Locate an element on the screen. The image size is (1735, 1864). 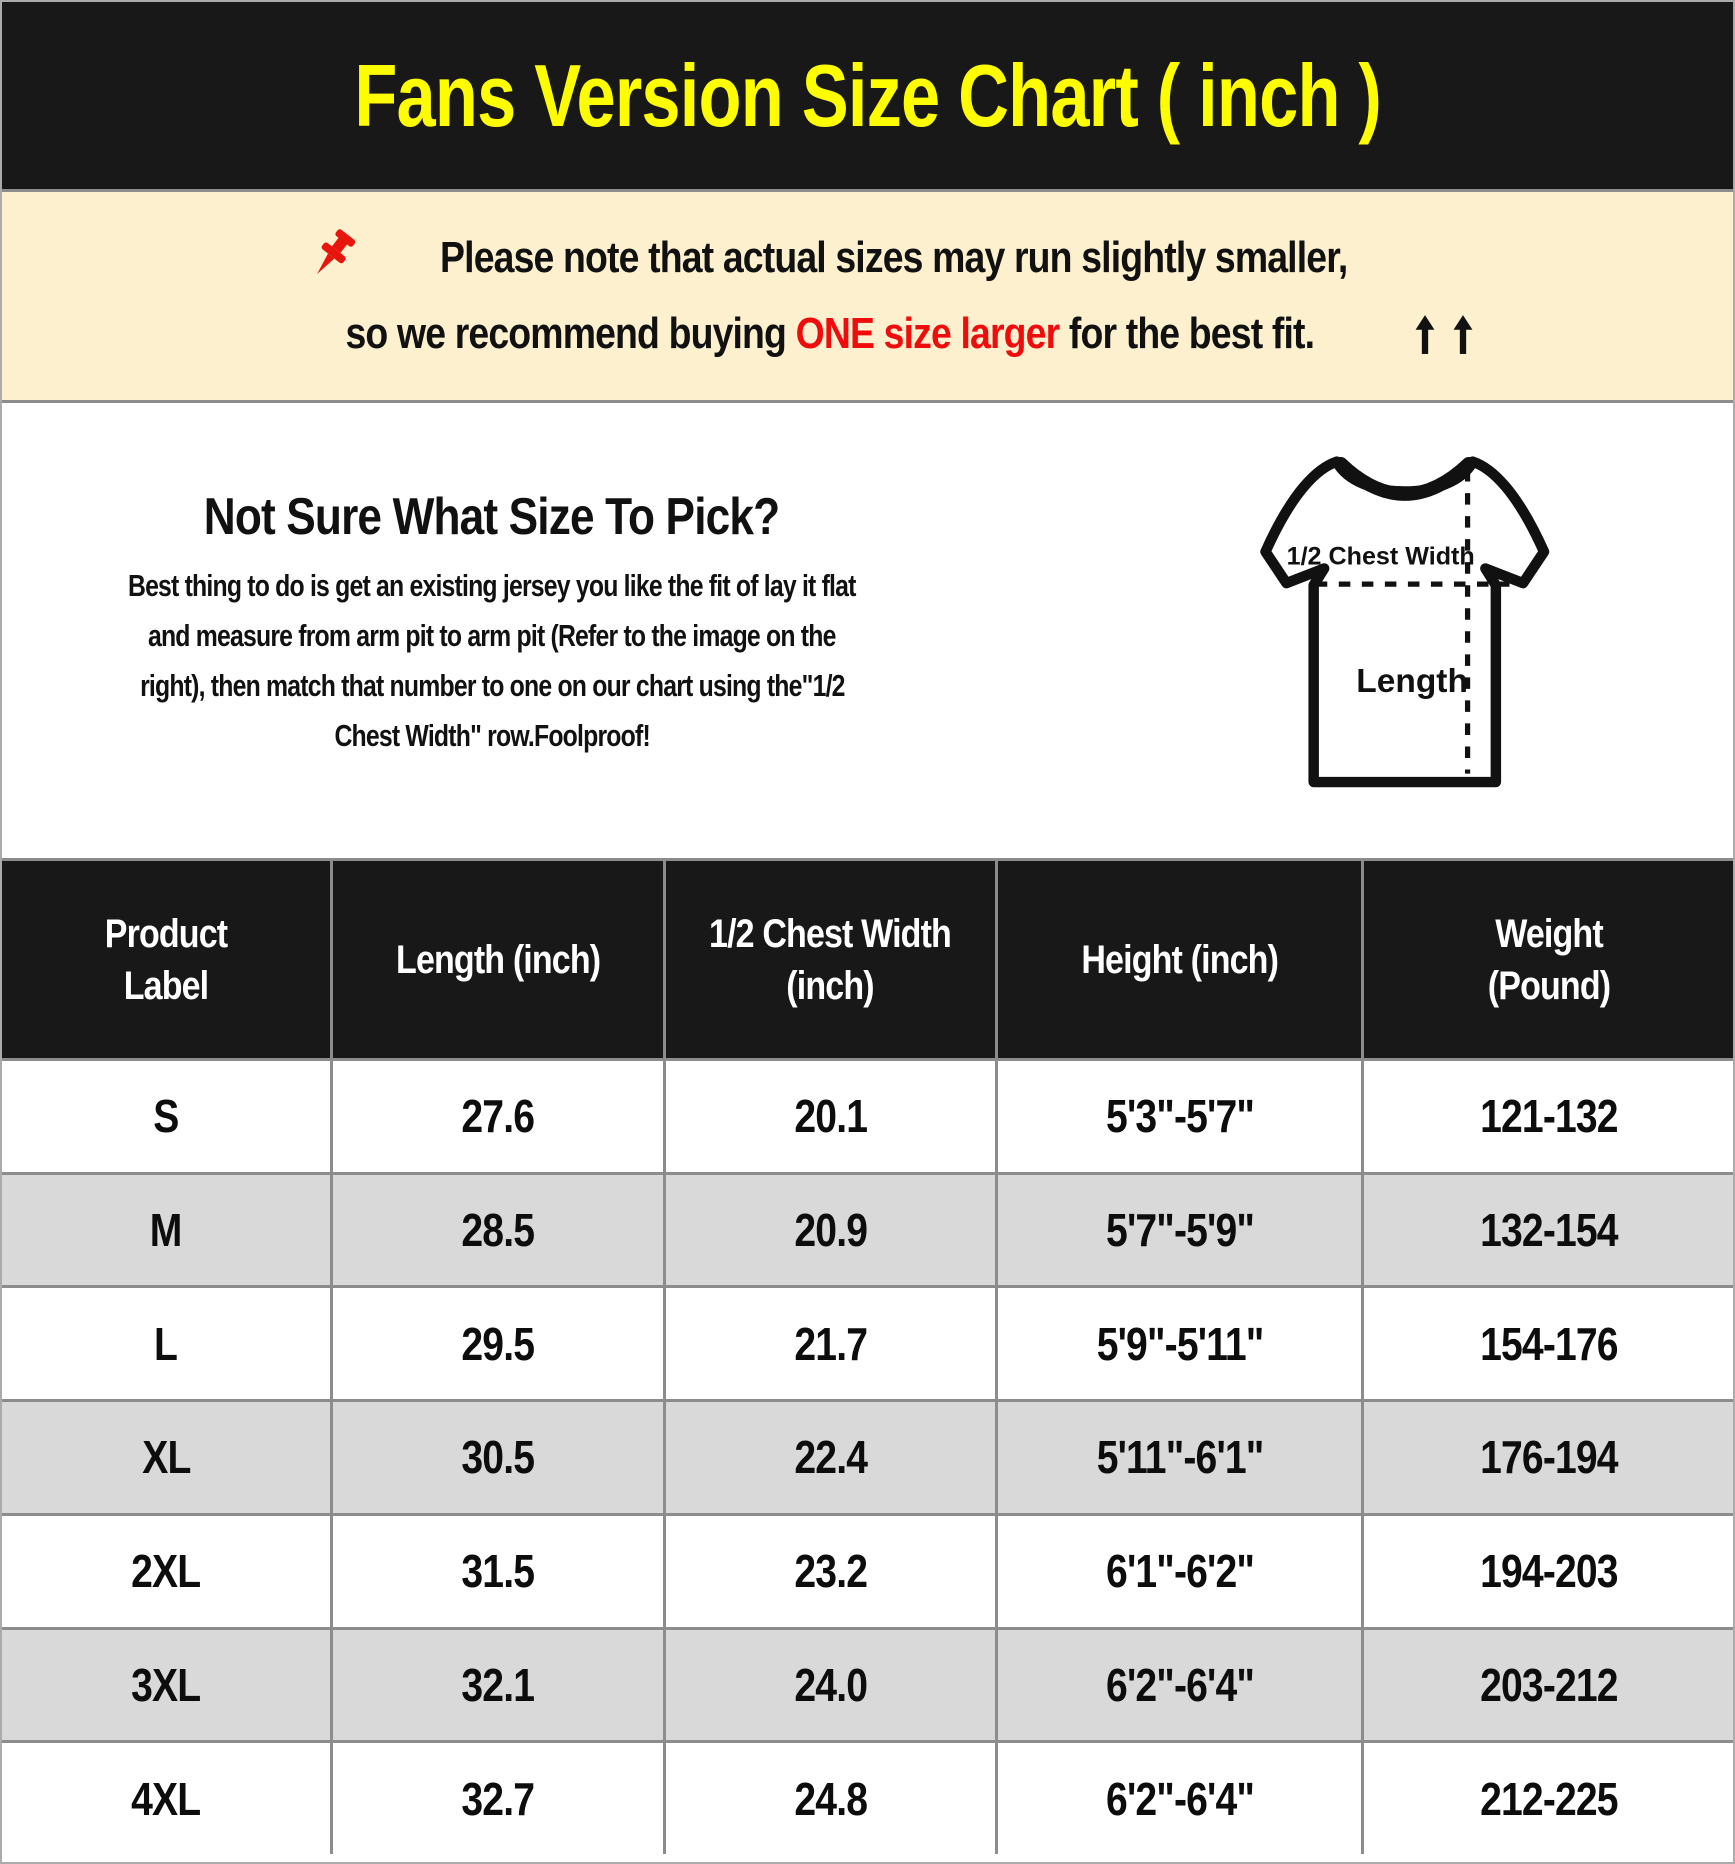
height-cell: 5'7"-5'9" is located at coordinates (1179, 1230).